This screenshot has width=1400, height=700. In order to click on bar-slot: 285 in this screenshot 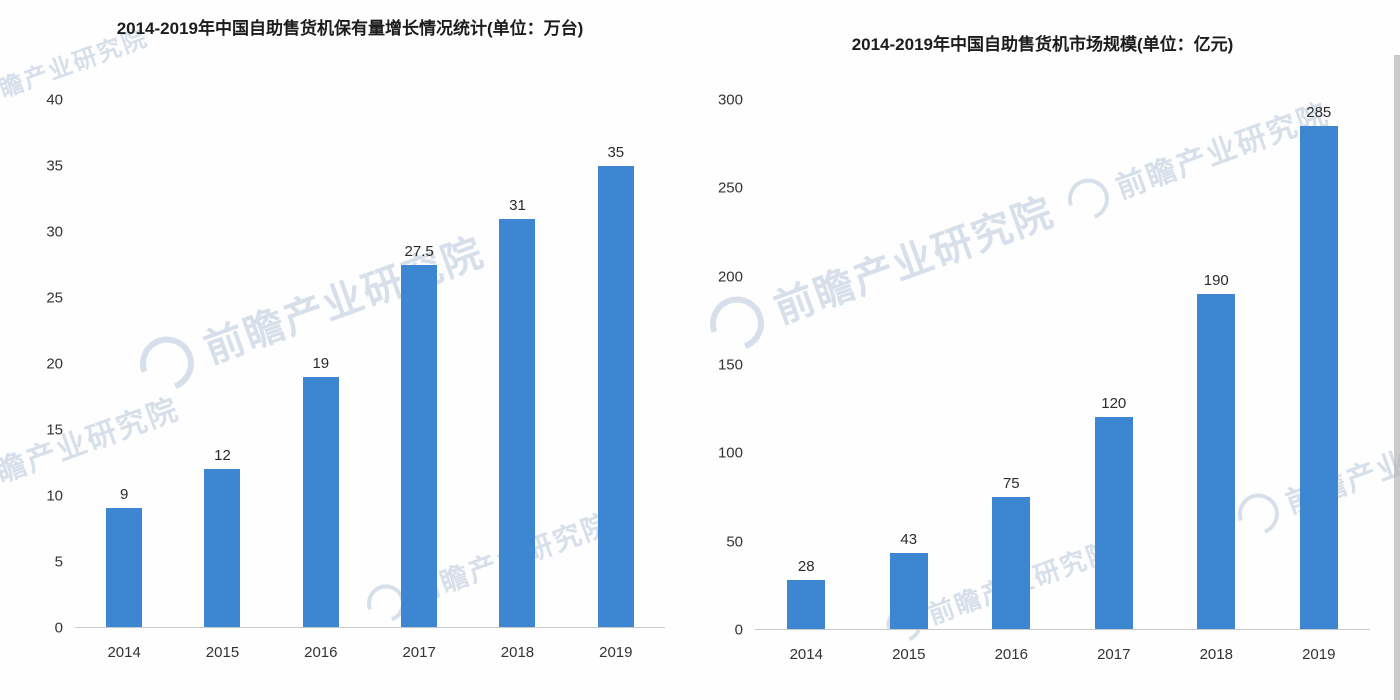, I will do `click(1319, 364)`.